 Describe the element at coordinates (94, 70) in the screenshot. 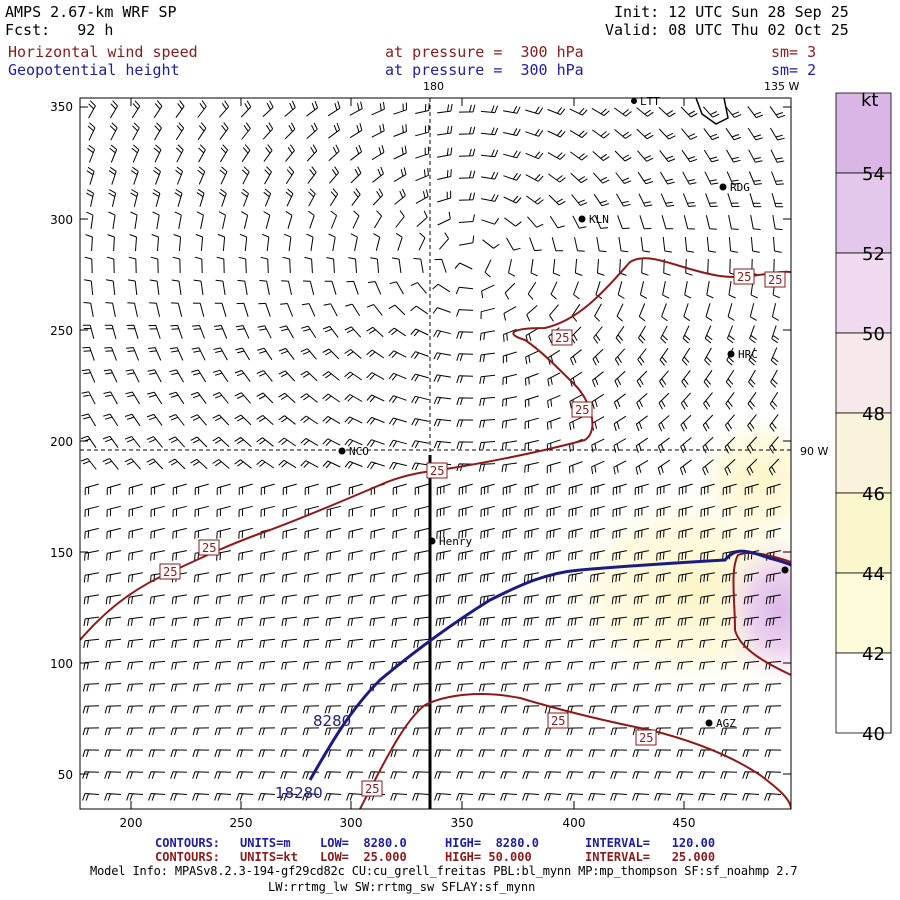

I see `field2-name: Geopotential height` at that location.